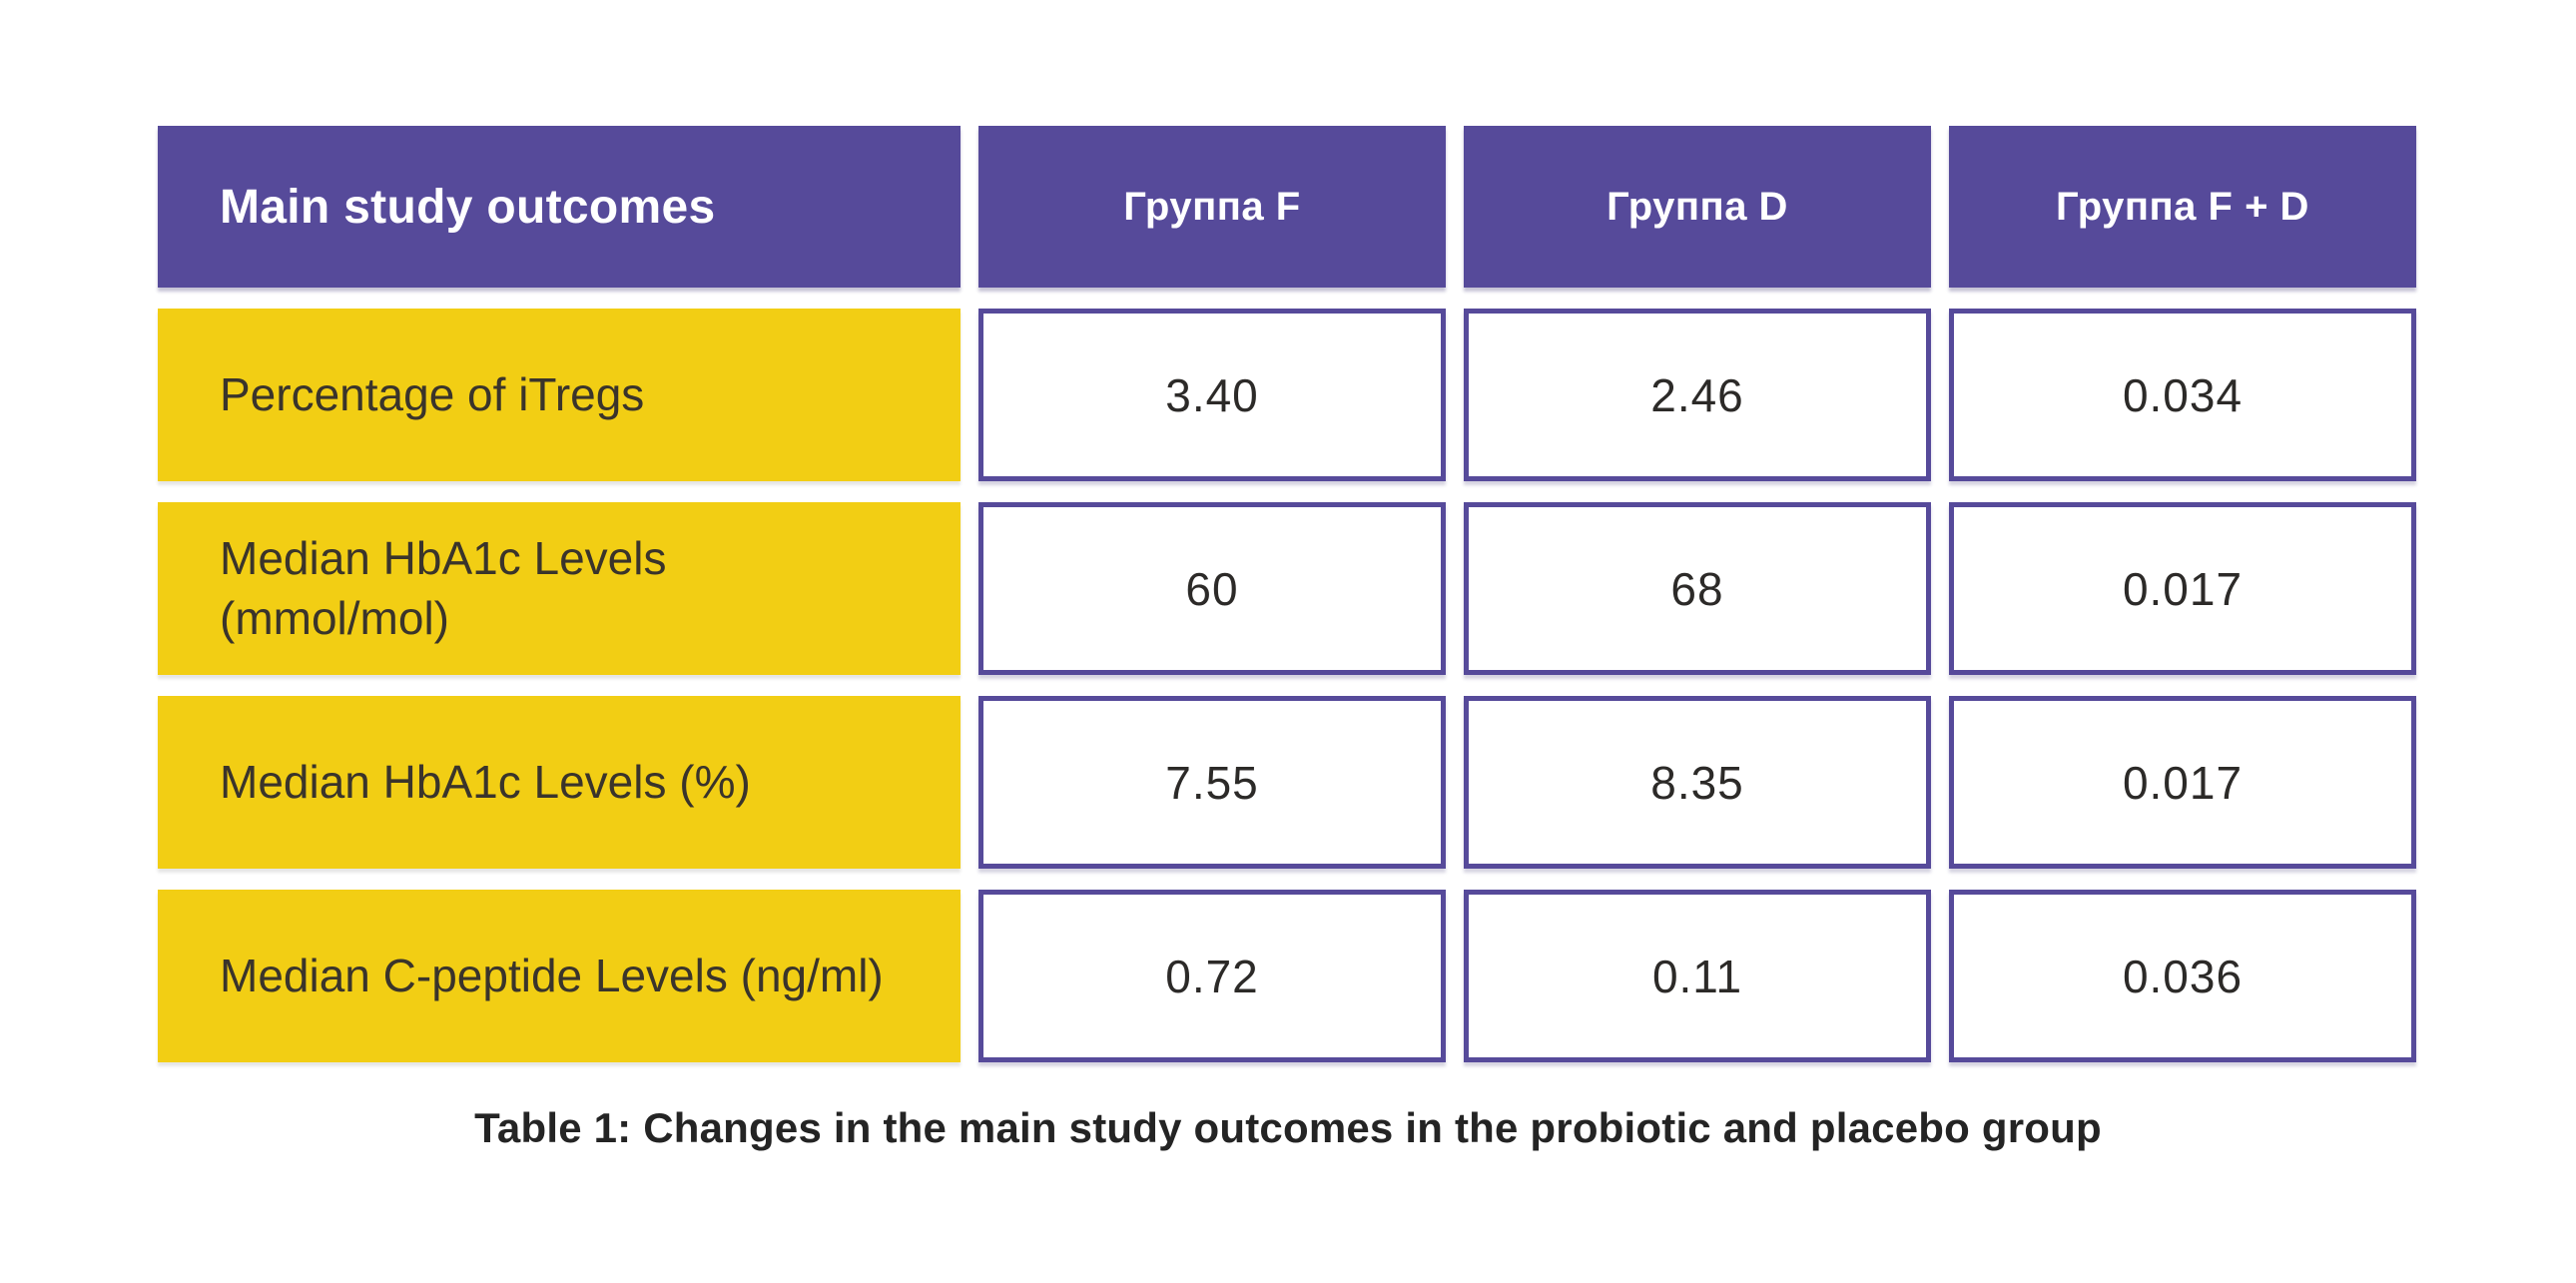 This screenshot has width=2576, height=1283. What do you see at coordinates (1212, 588) in the screenshot?
I see `value-hba1c-mmol-group-f: 60` at bounding box center [1212, 588].